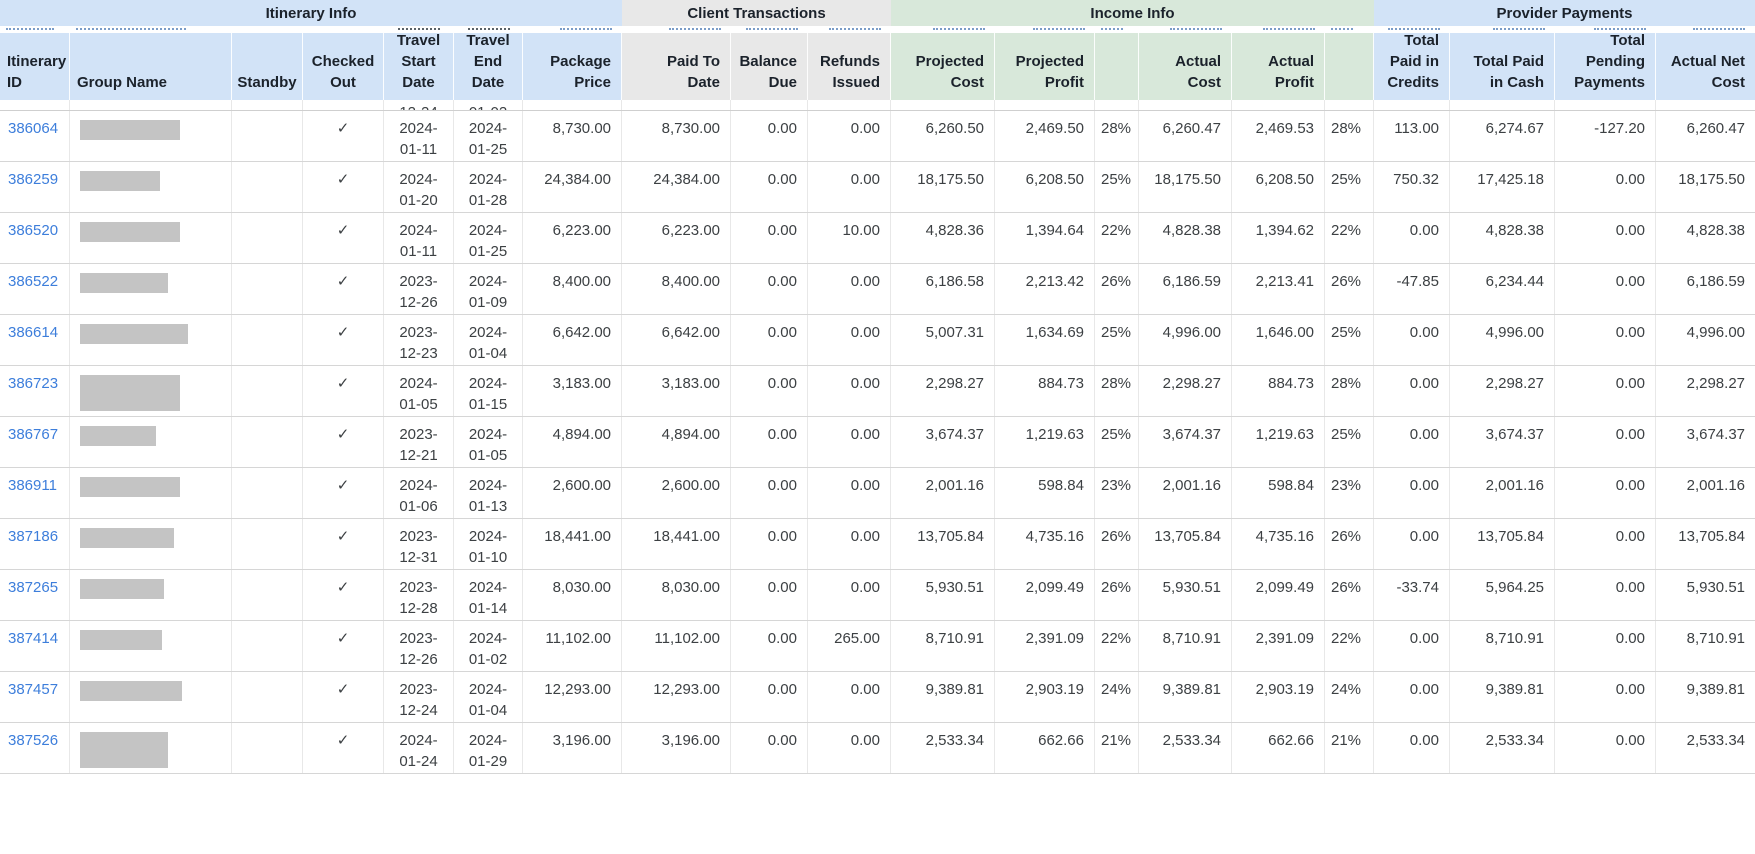 The height and width of the screenshot is (854, 1755). I want to click on cell-projected-cost: 2,001.16, so click(943, 493).